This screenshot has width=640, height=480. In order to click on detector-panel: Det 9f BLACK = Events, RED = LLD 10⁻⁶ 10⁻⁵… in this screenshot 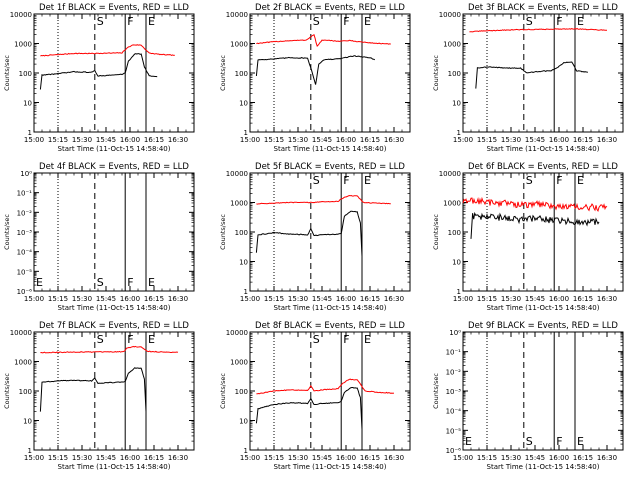, I will do `click(528, 396)`.